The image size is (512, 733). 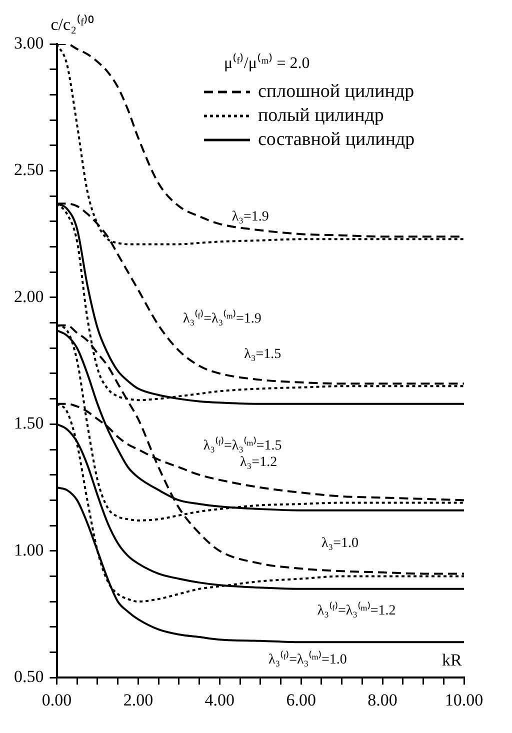 What do you see at coordinates (29, 550) in the screenshot?
I see `y-tick-label: 1.00` at bounding box center [29, 550].